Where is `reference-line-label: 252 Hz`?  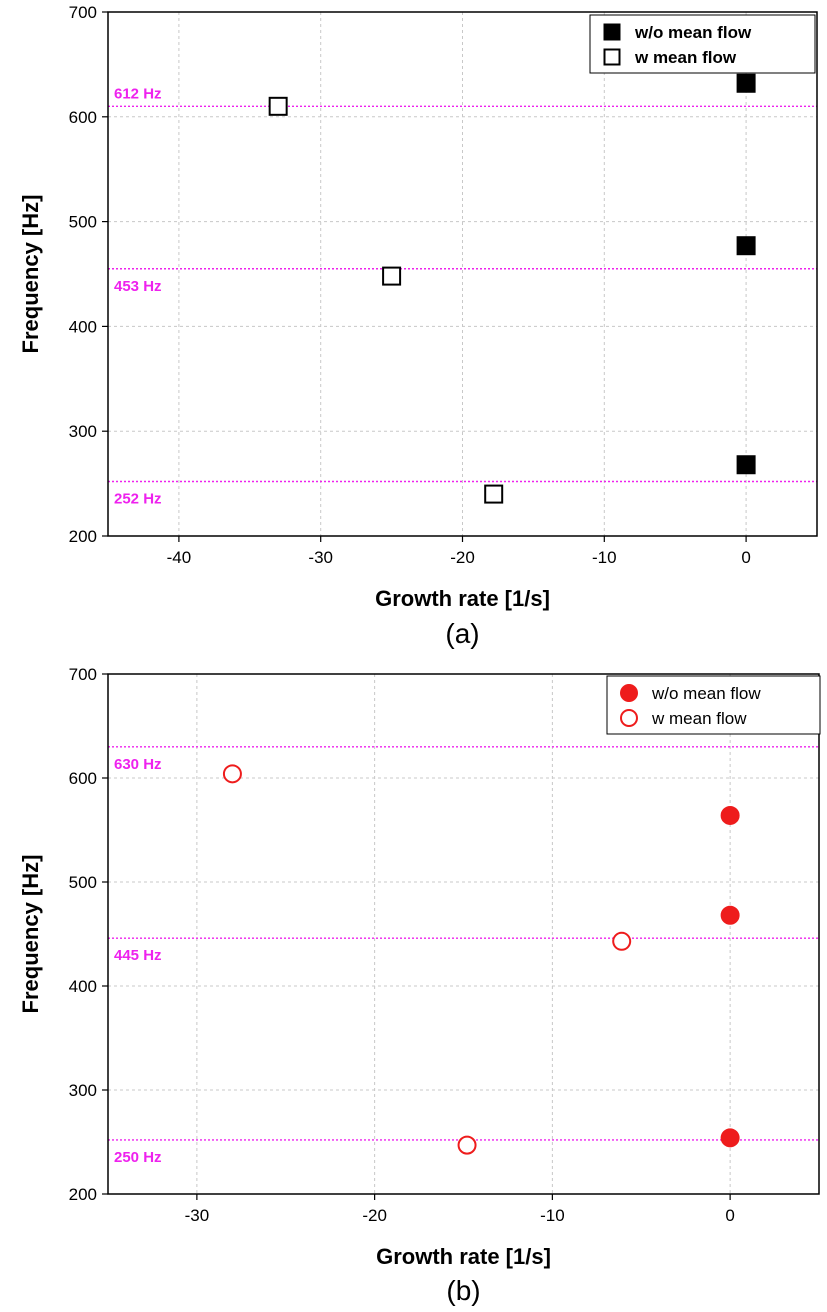
reference-line-label: 252 Hz is located at coordinates (138, 499).